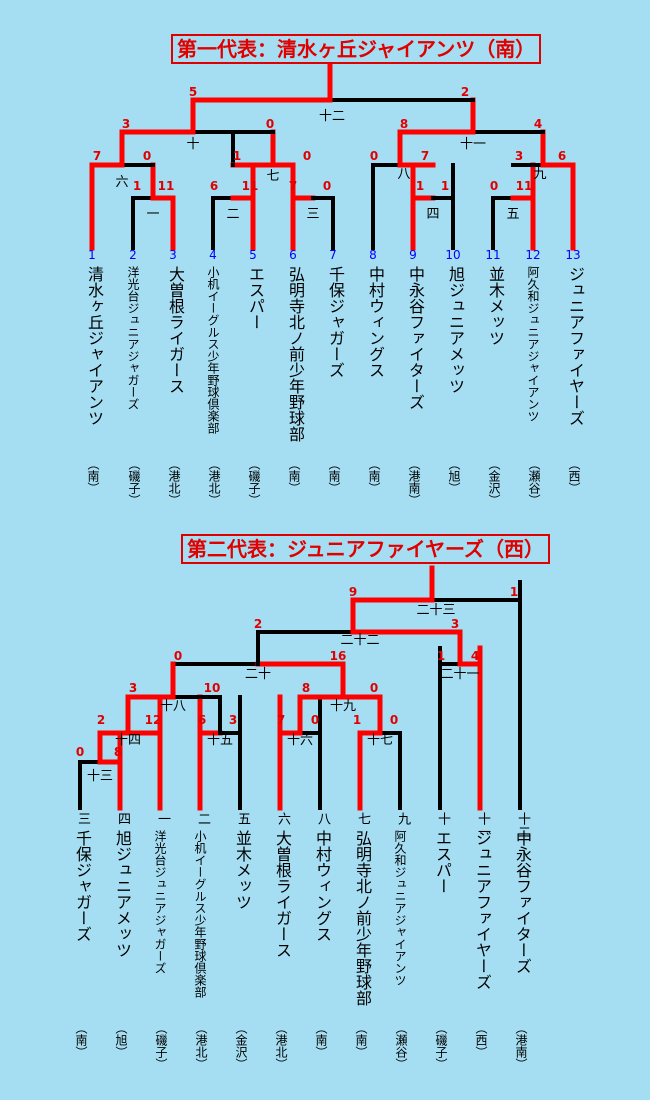  Describe the element at coordinates (432, 214) in the screenshot. I see `game-number-label: 四` at that location.